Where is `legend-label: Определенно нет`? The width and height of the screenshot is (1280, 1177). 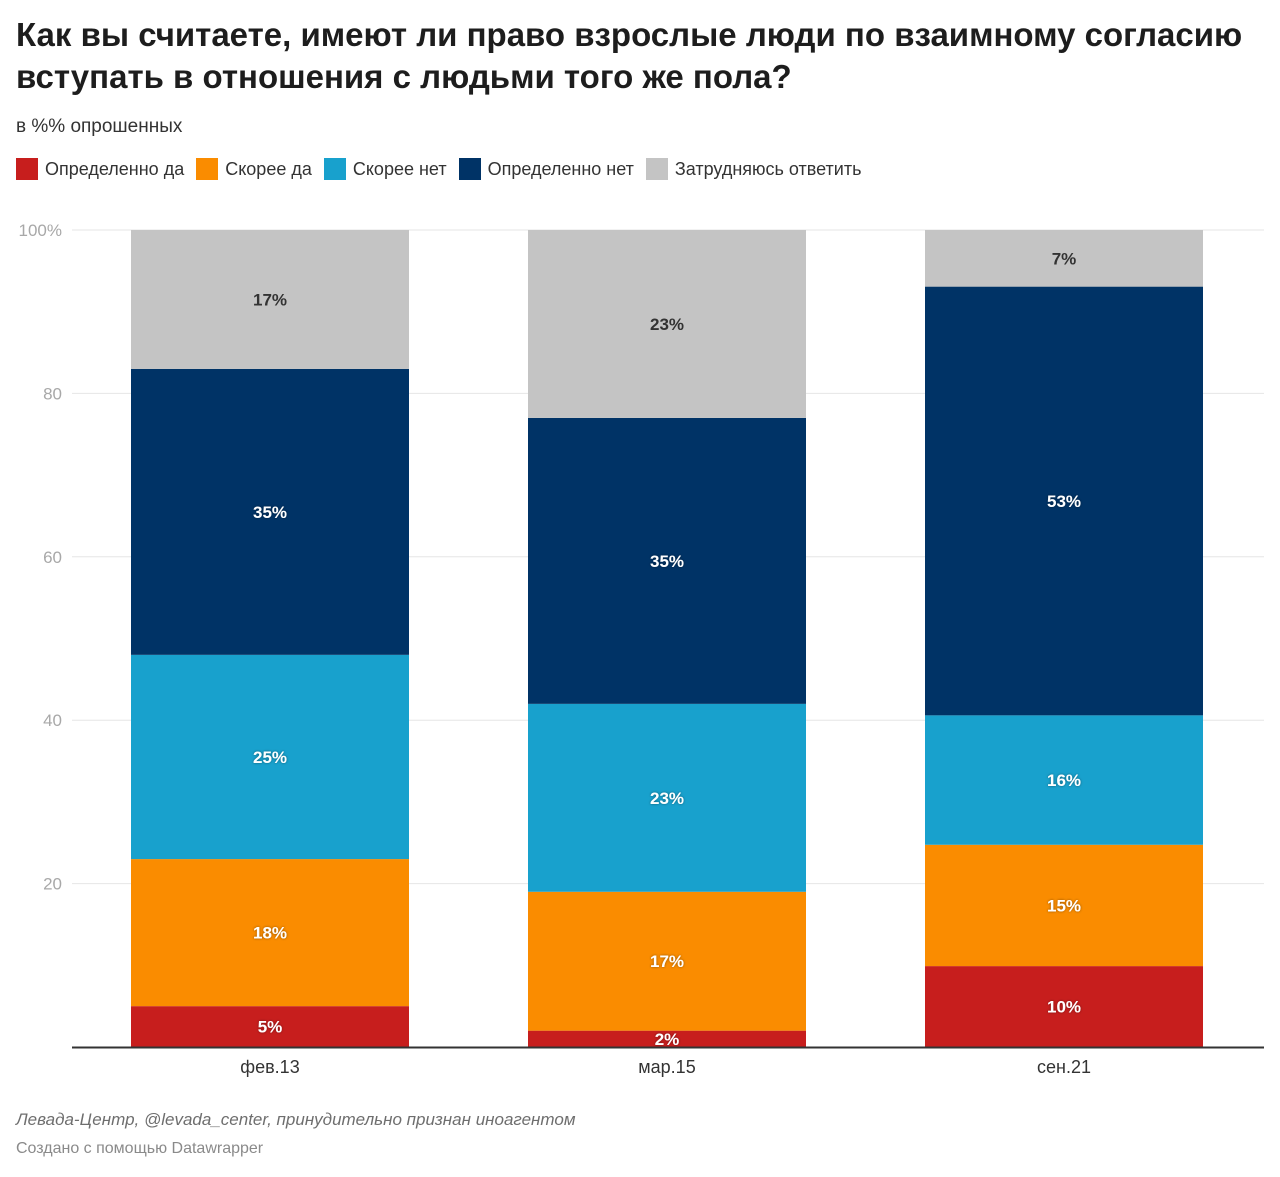 legend-label: Определенно нет is located at coordinates (560, 168).